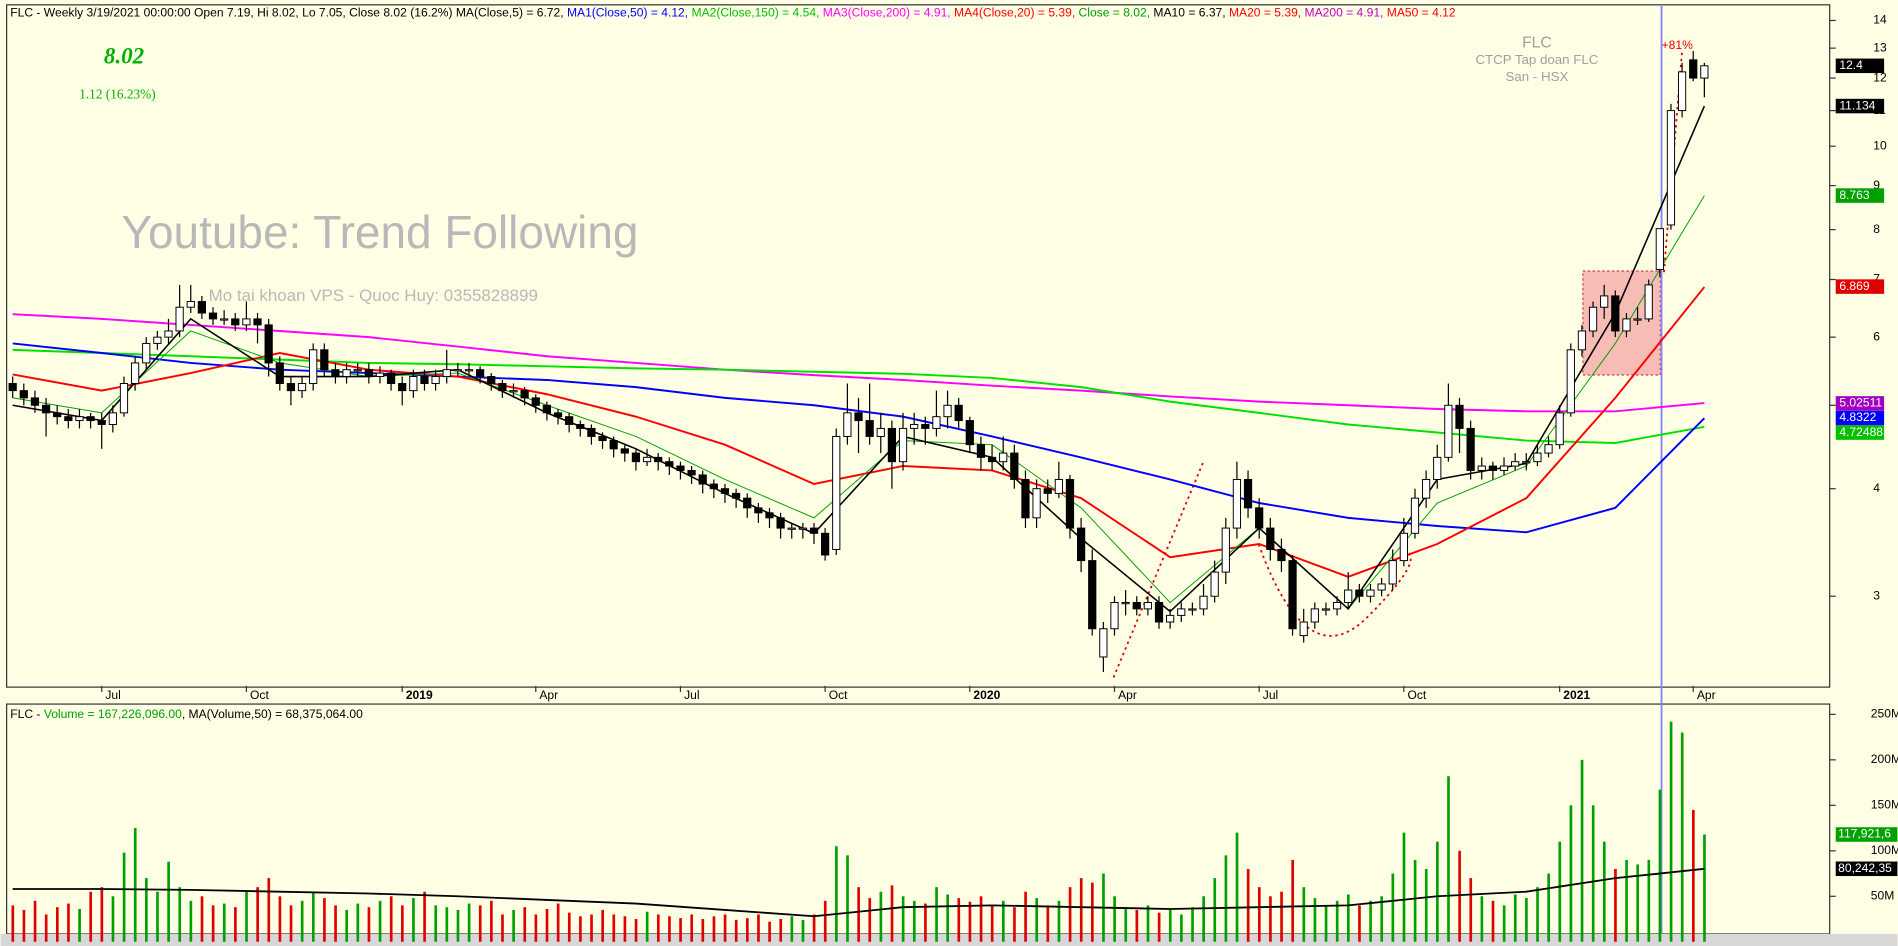 This screenshot has width=1898, height=946. I want to click on header-segment: Volume = 167,226,096.00, so click(113, 714).